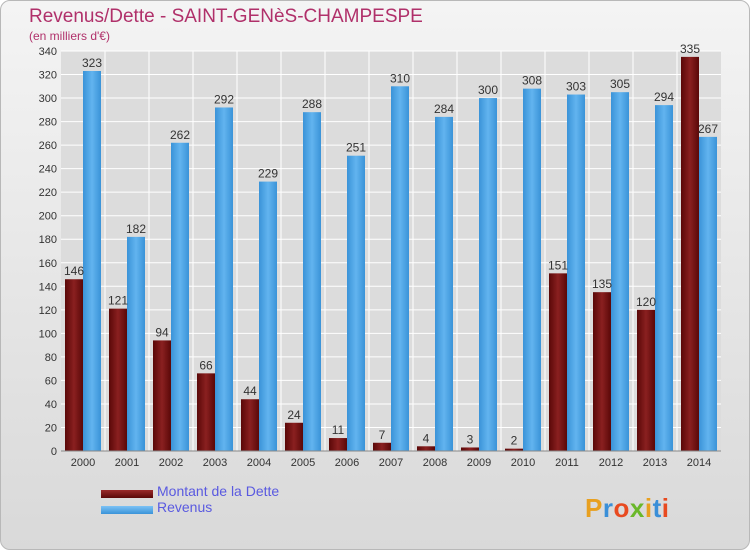 This screenshot has width=750, height=550. What do you see at coordinates (54, 452) in the screenshot?
I see `y-tick-label: 0` at bounding box center [54, 452].